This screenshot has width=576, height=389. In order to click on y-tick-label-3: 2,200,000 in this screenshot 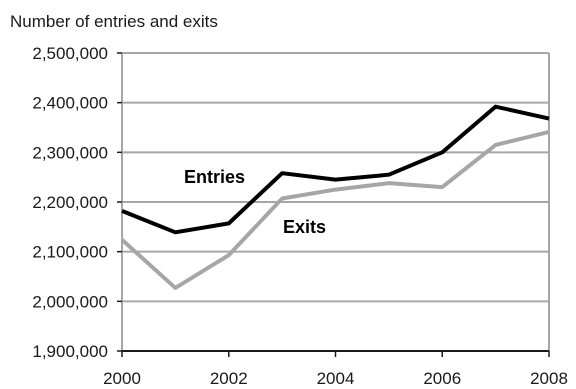, I will do `click(70, 202)`.